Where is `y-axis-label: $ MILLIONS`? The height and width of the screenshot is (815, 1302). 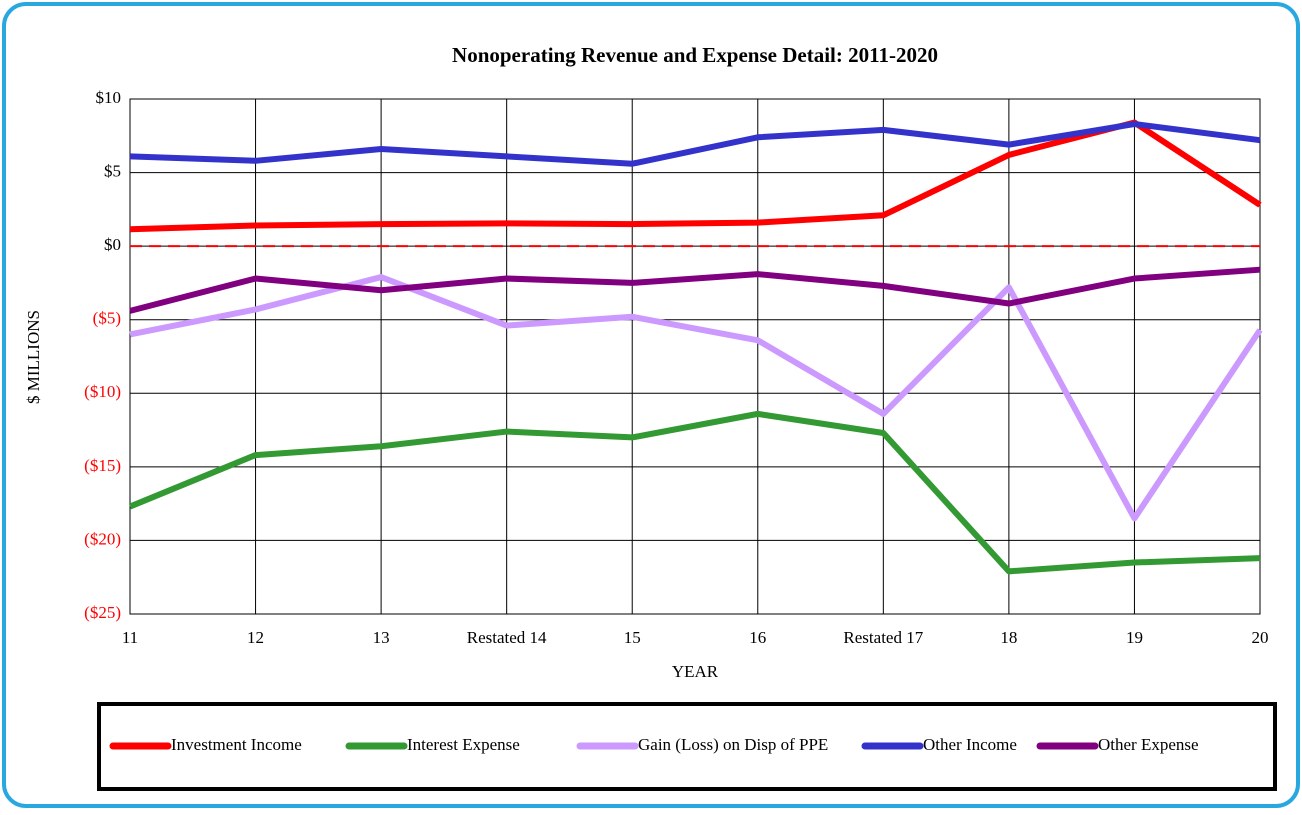
y-axis-label: $ MILLIONS is located at coordinates (33, 357).